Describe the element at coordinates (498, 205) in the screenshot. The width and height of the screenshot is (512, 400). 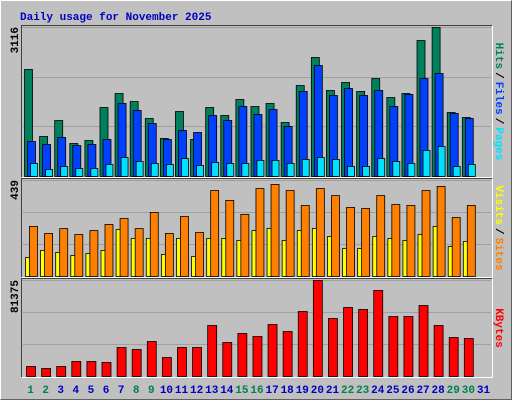
I see `legend-entry: Visits` at that location.